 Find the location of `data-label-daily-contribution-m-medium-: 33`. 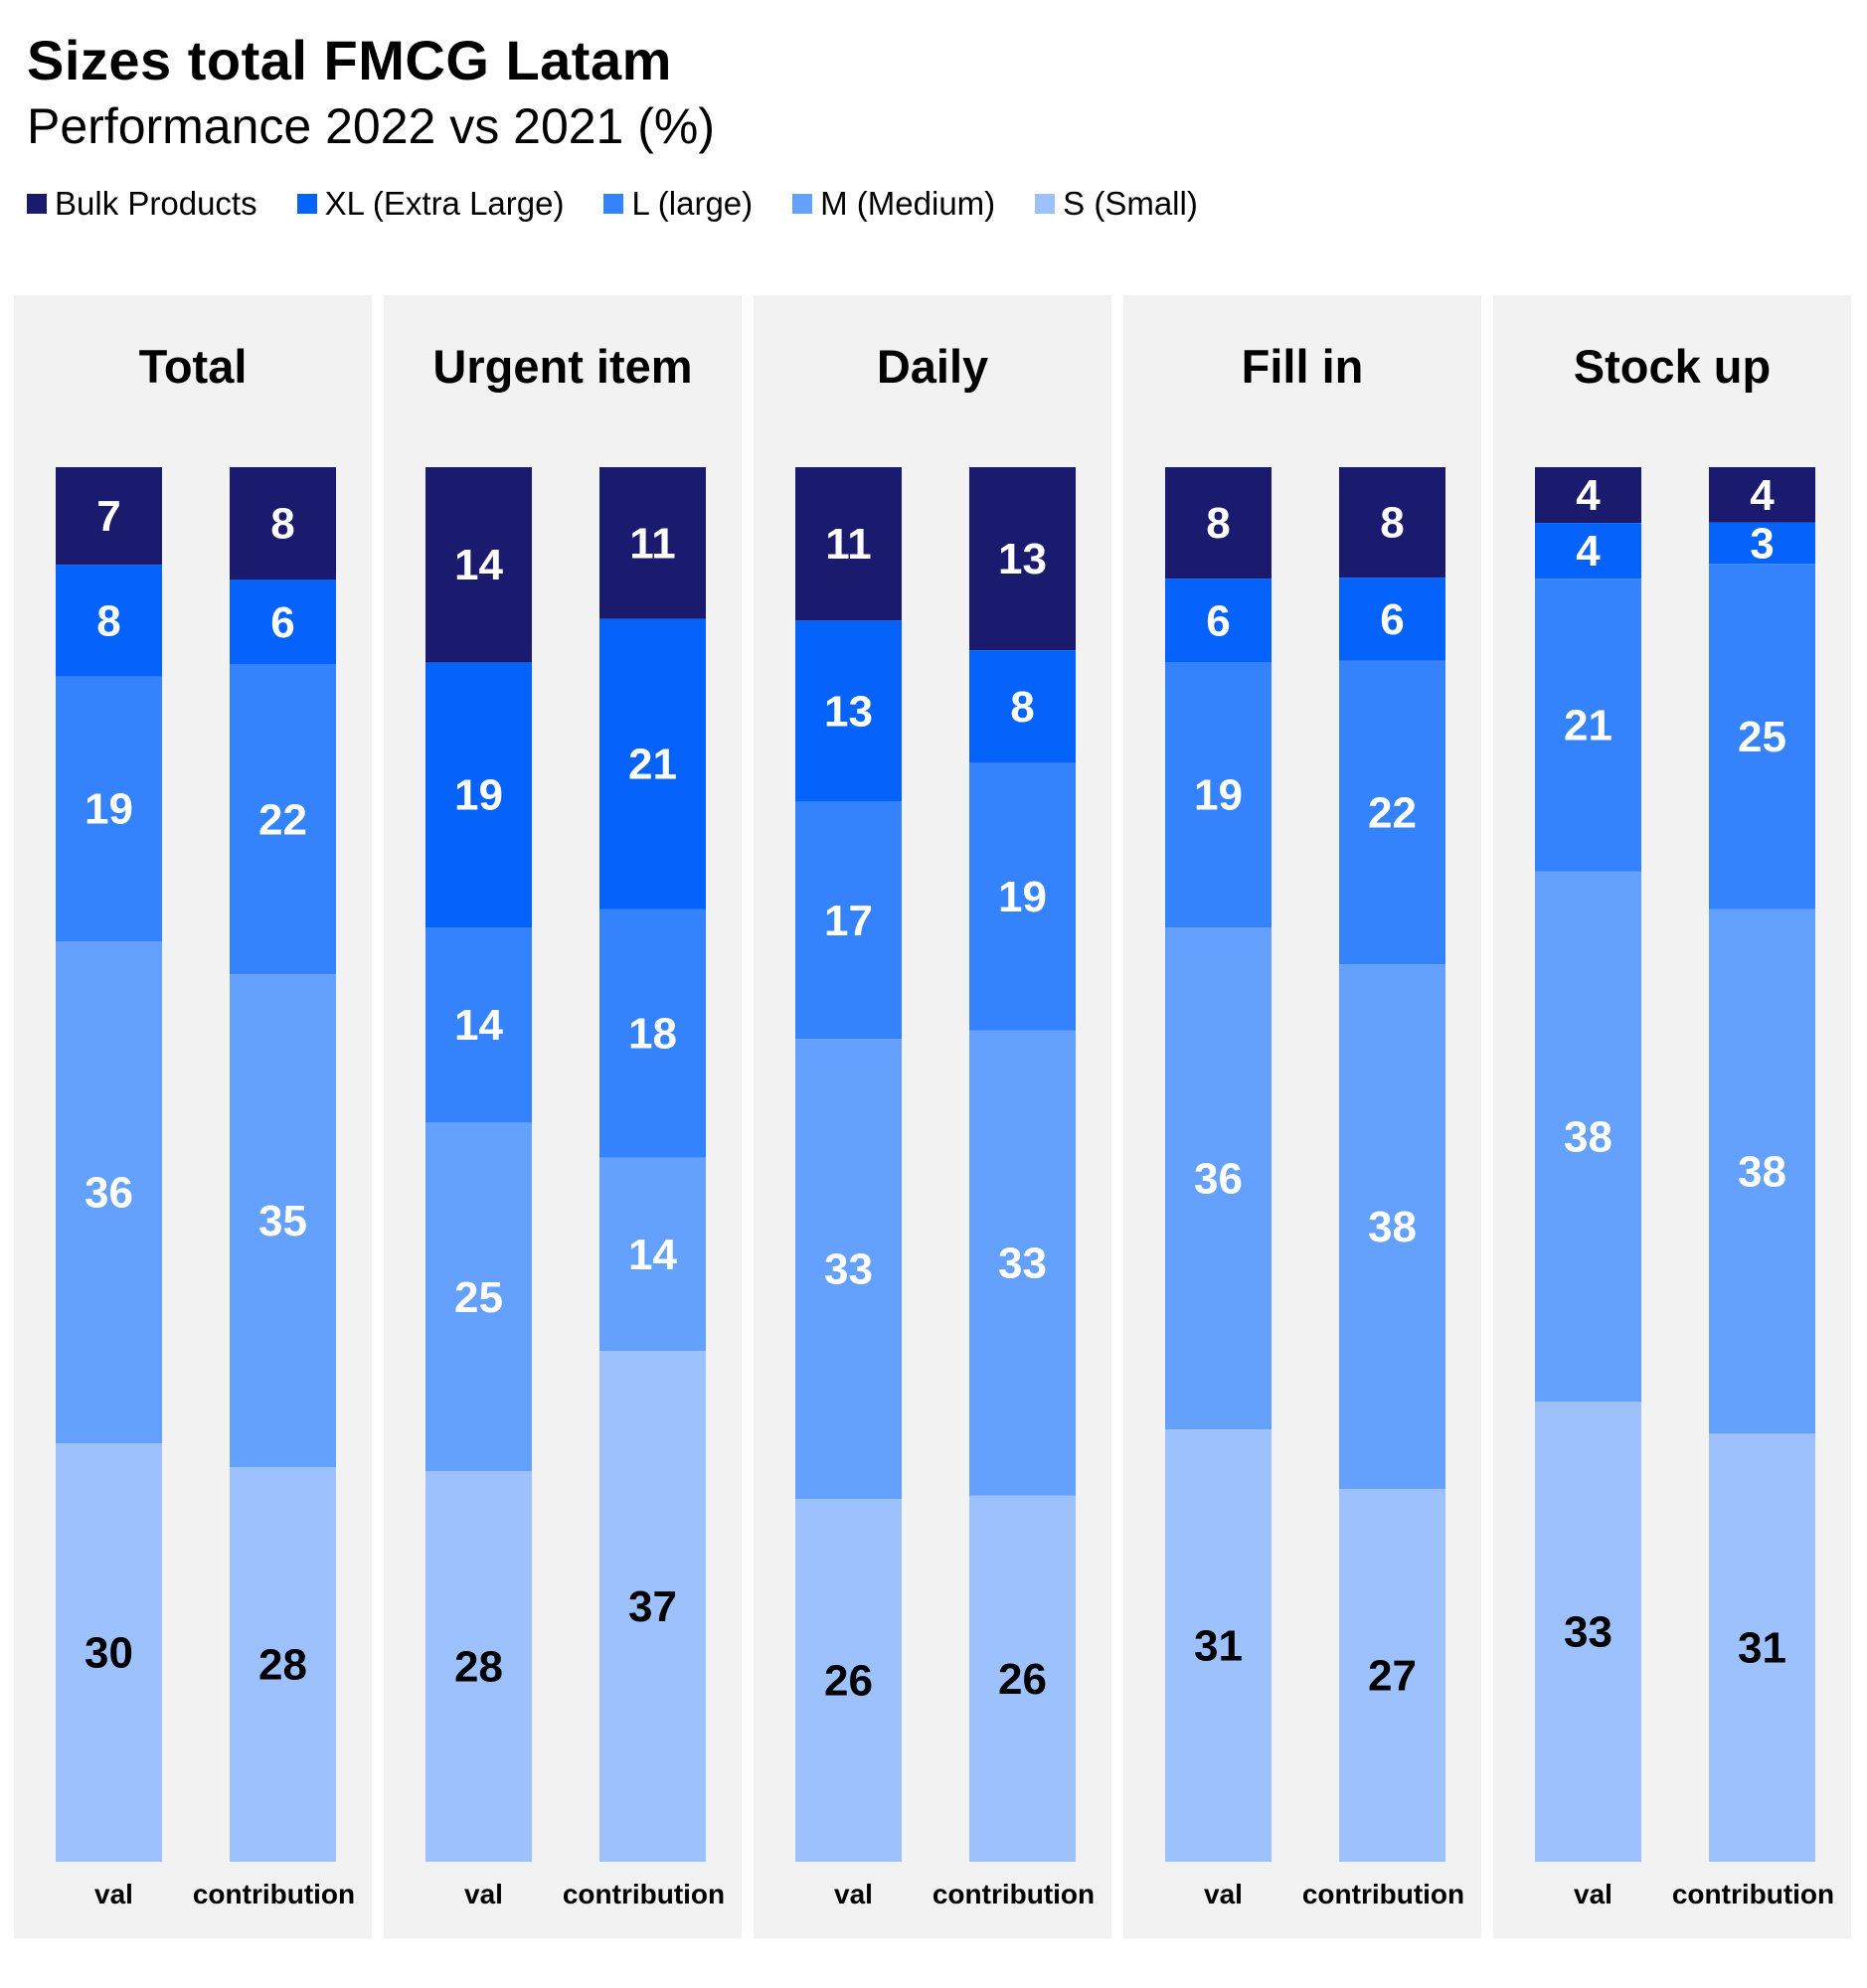

data-label-daily-contribution-m-medium-: 33 is located at coordinates (1022, 1264).